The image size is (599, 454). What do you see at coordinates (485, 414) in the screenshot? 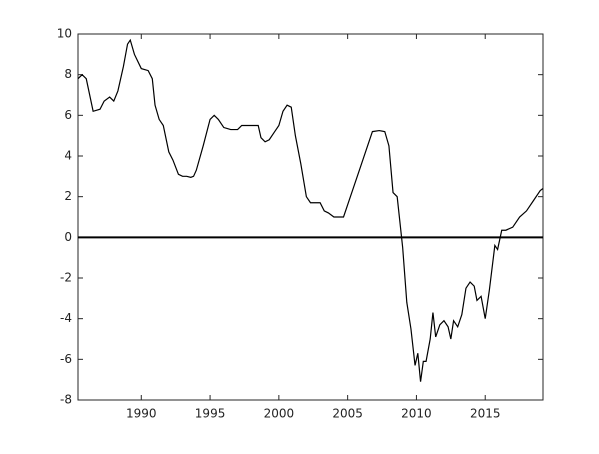
I see `x-tick-label: 2015` at bounding box center [485, 414].